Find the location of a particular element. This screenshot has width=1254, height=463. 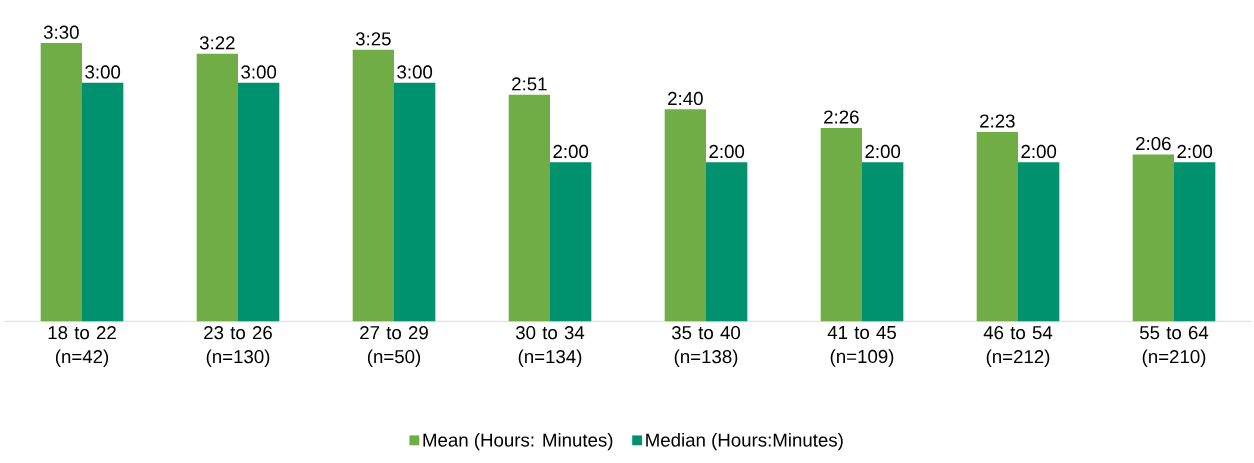

data-label: 2:40 is located at coordinates (685, 99).